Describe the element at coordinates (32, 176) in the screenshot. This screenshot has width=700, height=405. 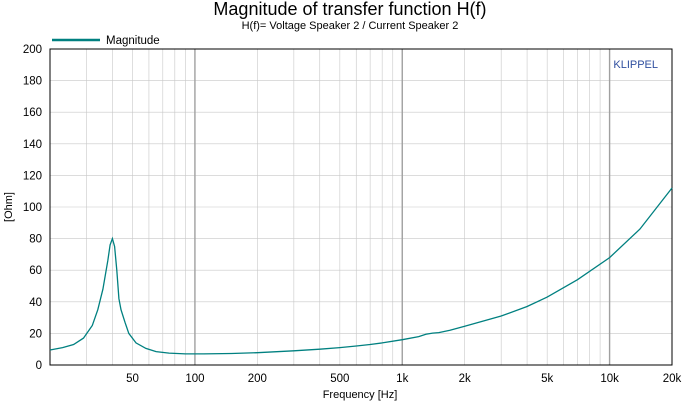
I see `y-tick-label: 120` at that location.